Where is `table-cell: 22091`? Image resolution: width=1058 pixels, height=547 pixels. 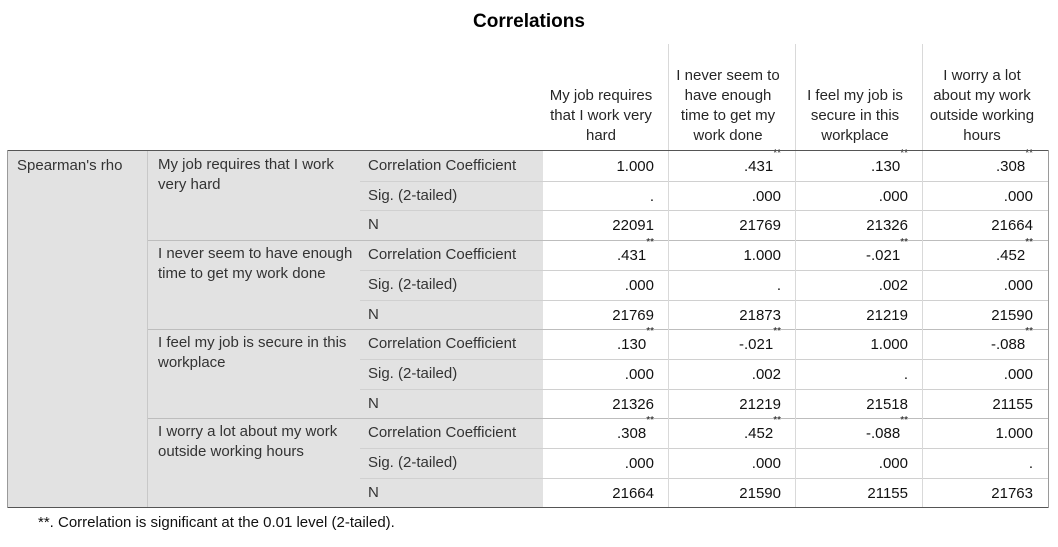
table-cell: 22091 is located at coordinates (599, 225).